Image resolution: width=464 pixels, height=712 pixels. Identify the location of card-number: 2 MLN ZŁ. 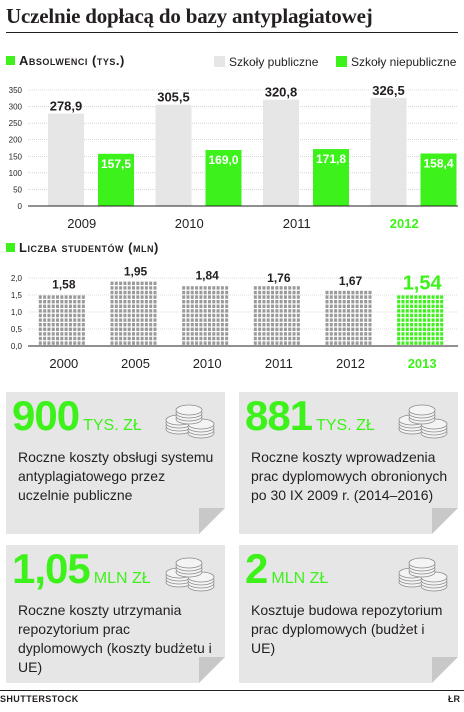
(287, 568).